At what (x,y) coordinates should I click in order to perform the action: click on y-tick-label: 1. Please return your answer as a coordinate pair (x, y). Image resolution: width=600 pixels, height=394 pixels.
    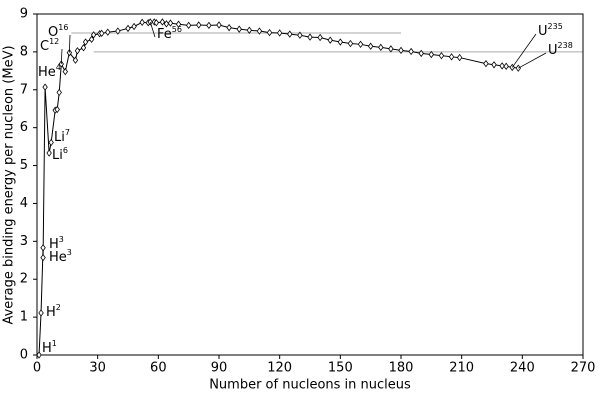
    Looking at the image, I should click on (24, 317).